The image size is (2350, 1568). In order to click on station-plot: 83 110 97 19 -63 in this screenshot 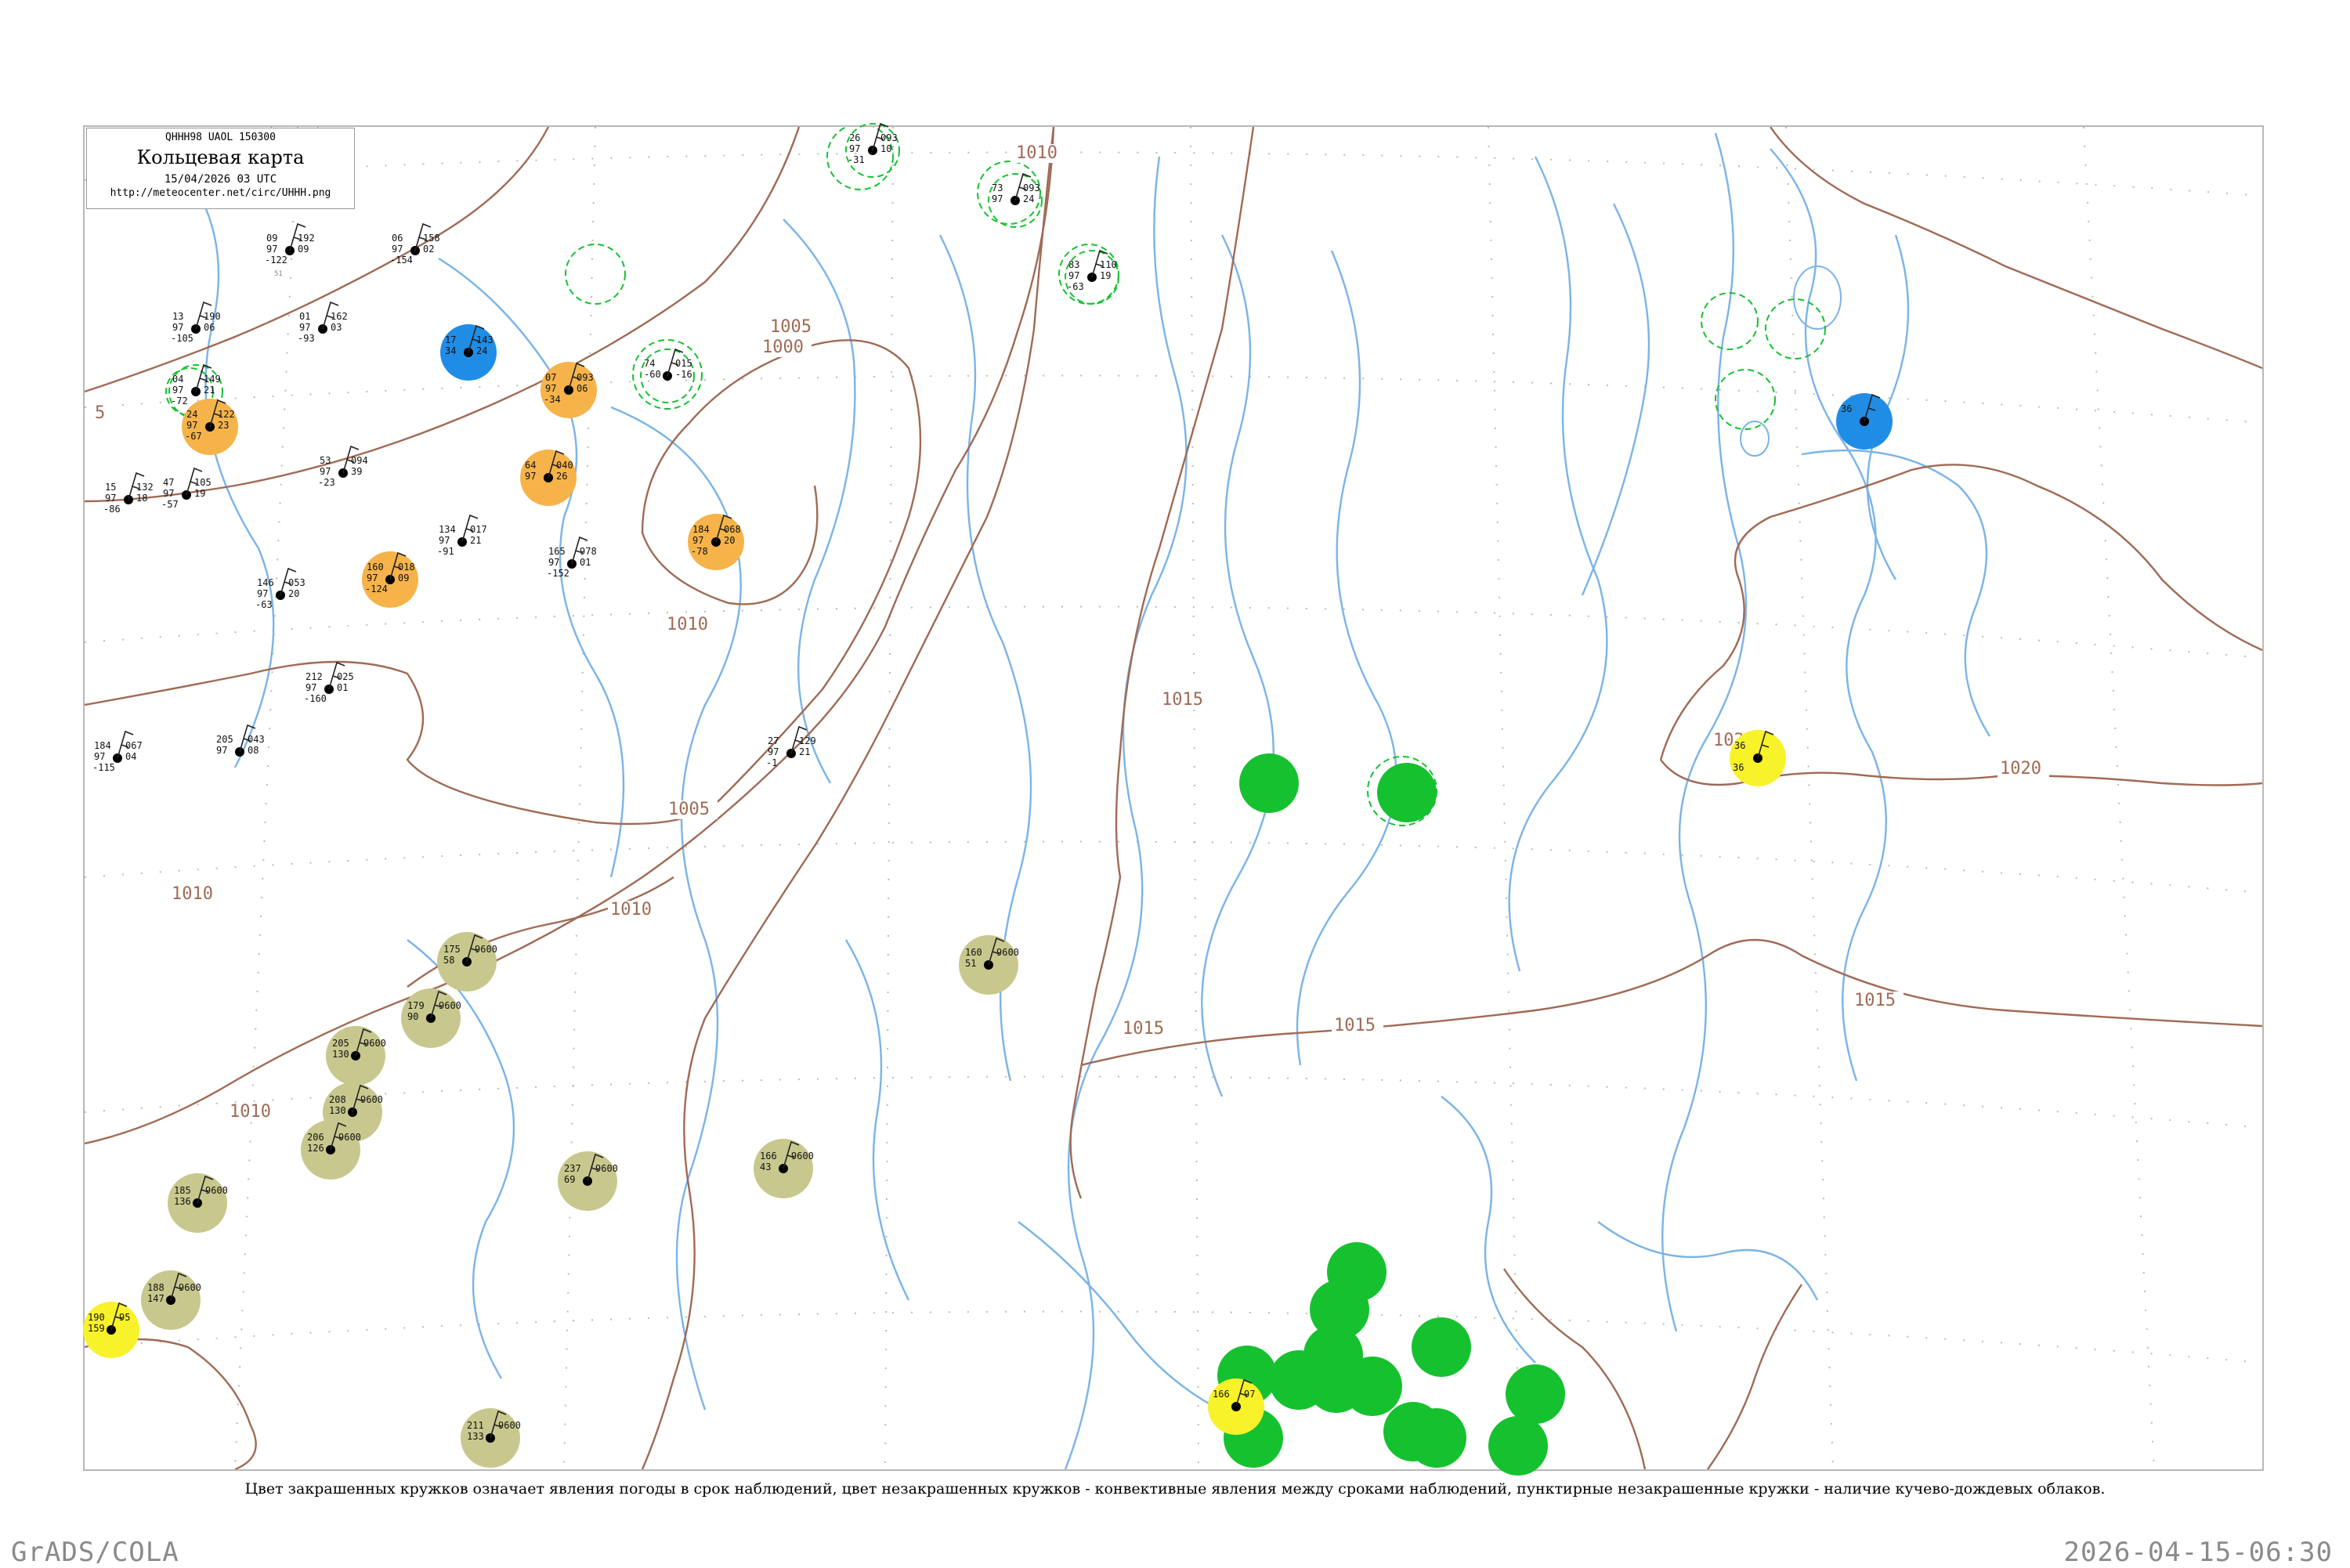, I will do `click(1092, 277)`.